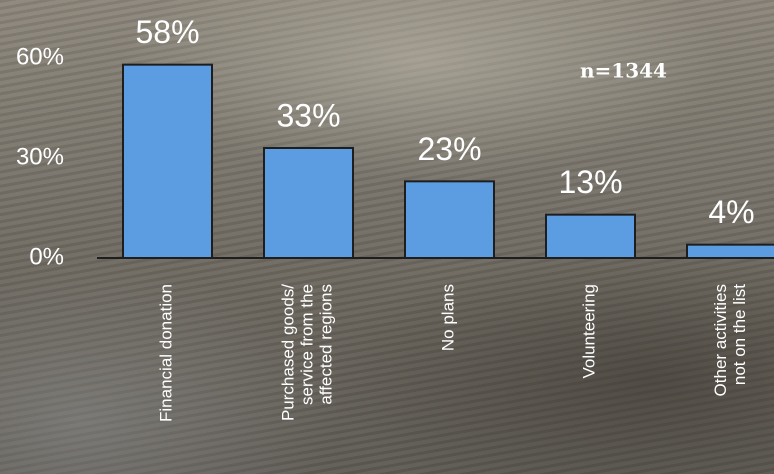  What do you see at coordinates (590, 182) in the screenshot?
I see `value-label: 13%` at bounding box center [590, 182].